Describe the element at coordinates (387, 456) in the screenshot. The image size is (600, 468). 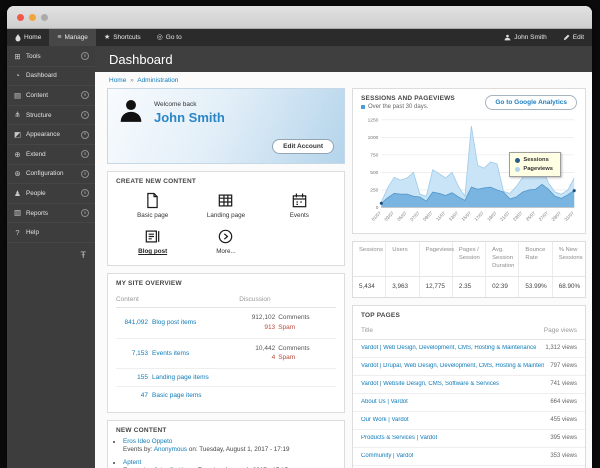
I see `page-link: Community | Vardot` at that location.